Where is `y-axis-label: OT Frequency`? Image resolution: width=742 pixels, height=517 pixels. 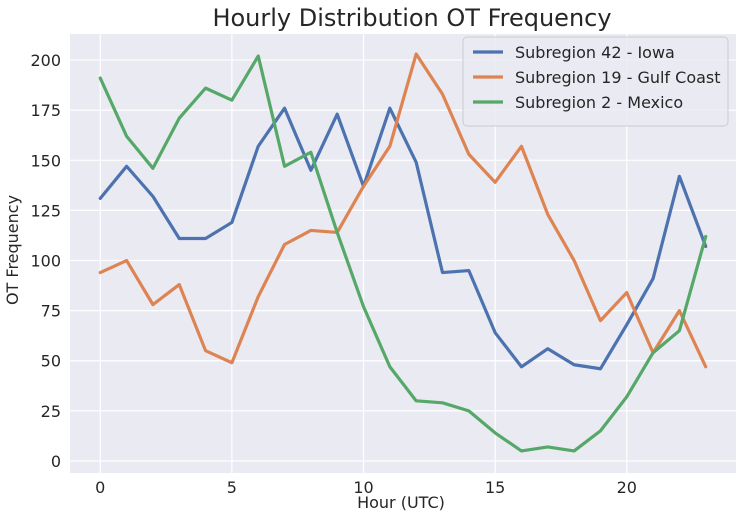 y-axis-label: OT Frequency is located at coordinates (12, 250).